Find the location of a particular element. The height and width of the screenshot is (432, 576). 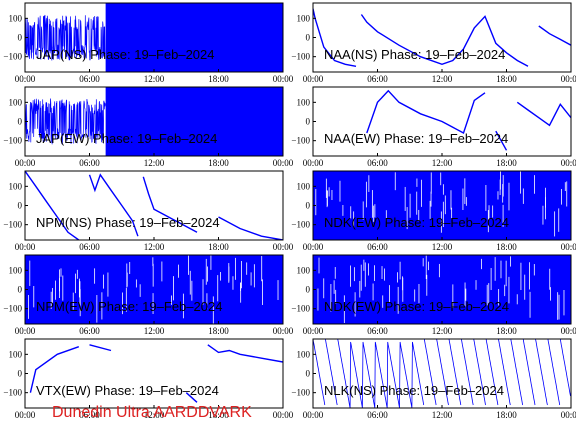

panel-title: NLK(NS) Phase: 19–Feb–2024 is located at coordinates (414, 390).